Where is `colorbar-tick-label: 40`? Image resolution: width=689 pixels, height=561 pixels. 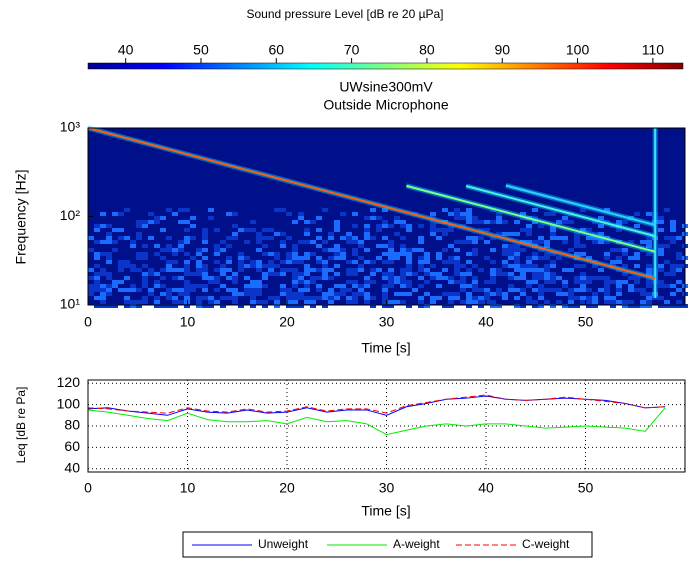
colorbar-tick-label: 40 is located at coordinates (126, 50).